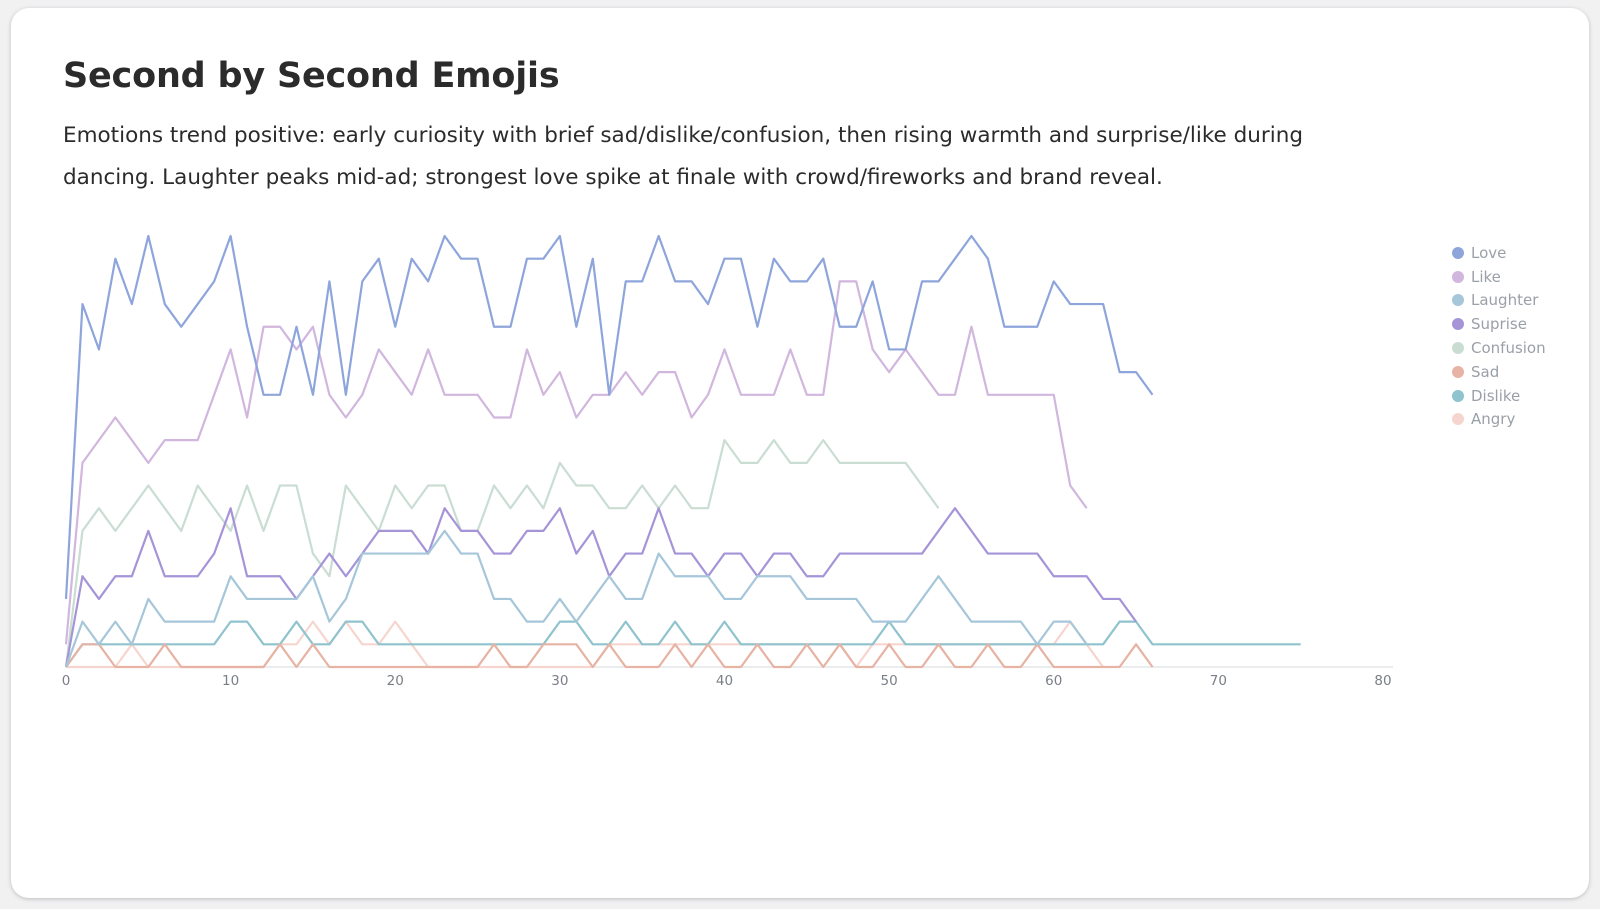  I want to click on legend-label: Laughter, so click(1505, 300).